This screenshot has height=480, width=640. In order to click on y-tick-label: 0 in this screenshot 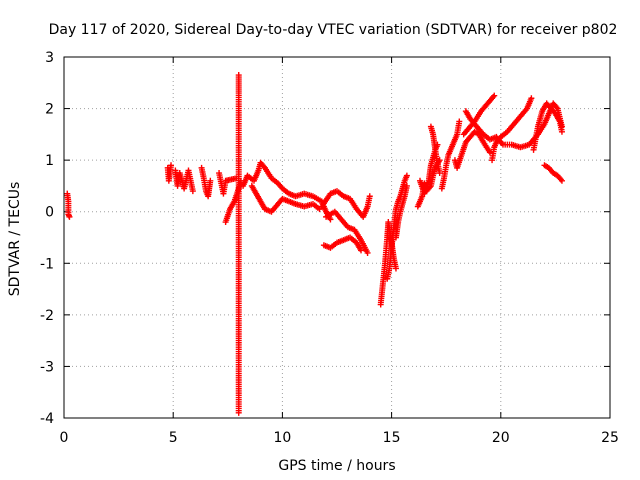, I will do `click(49, 213)`.